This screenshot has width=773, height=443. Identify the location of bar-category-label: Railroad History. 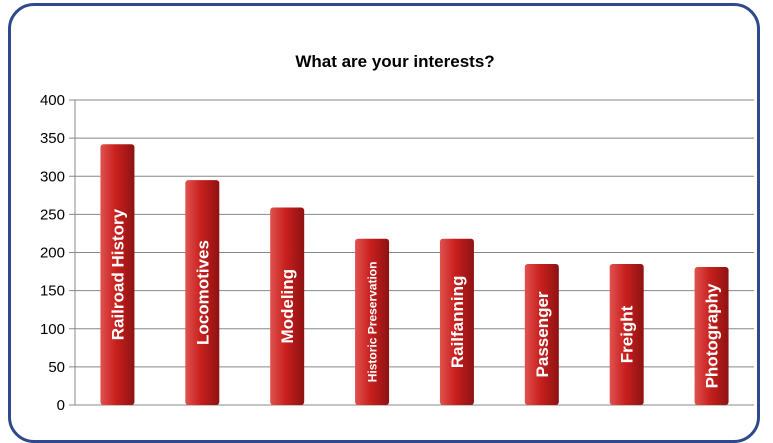
(117, 274).